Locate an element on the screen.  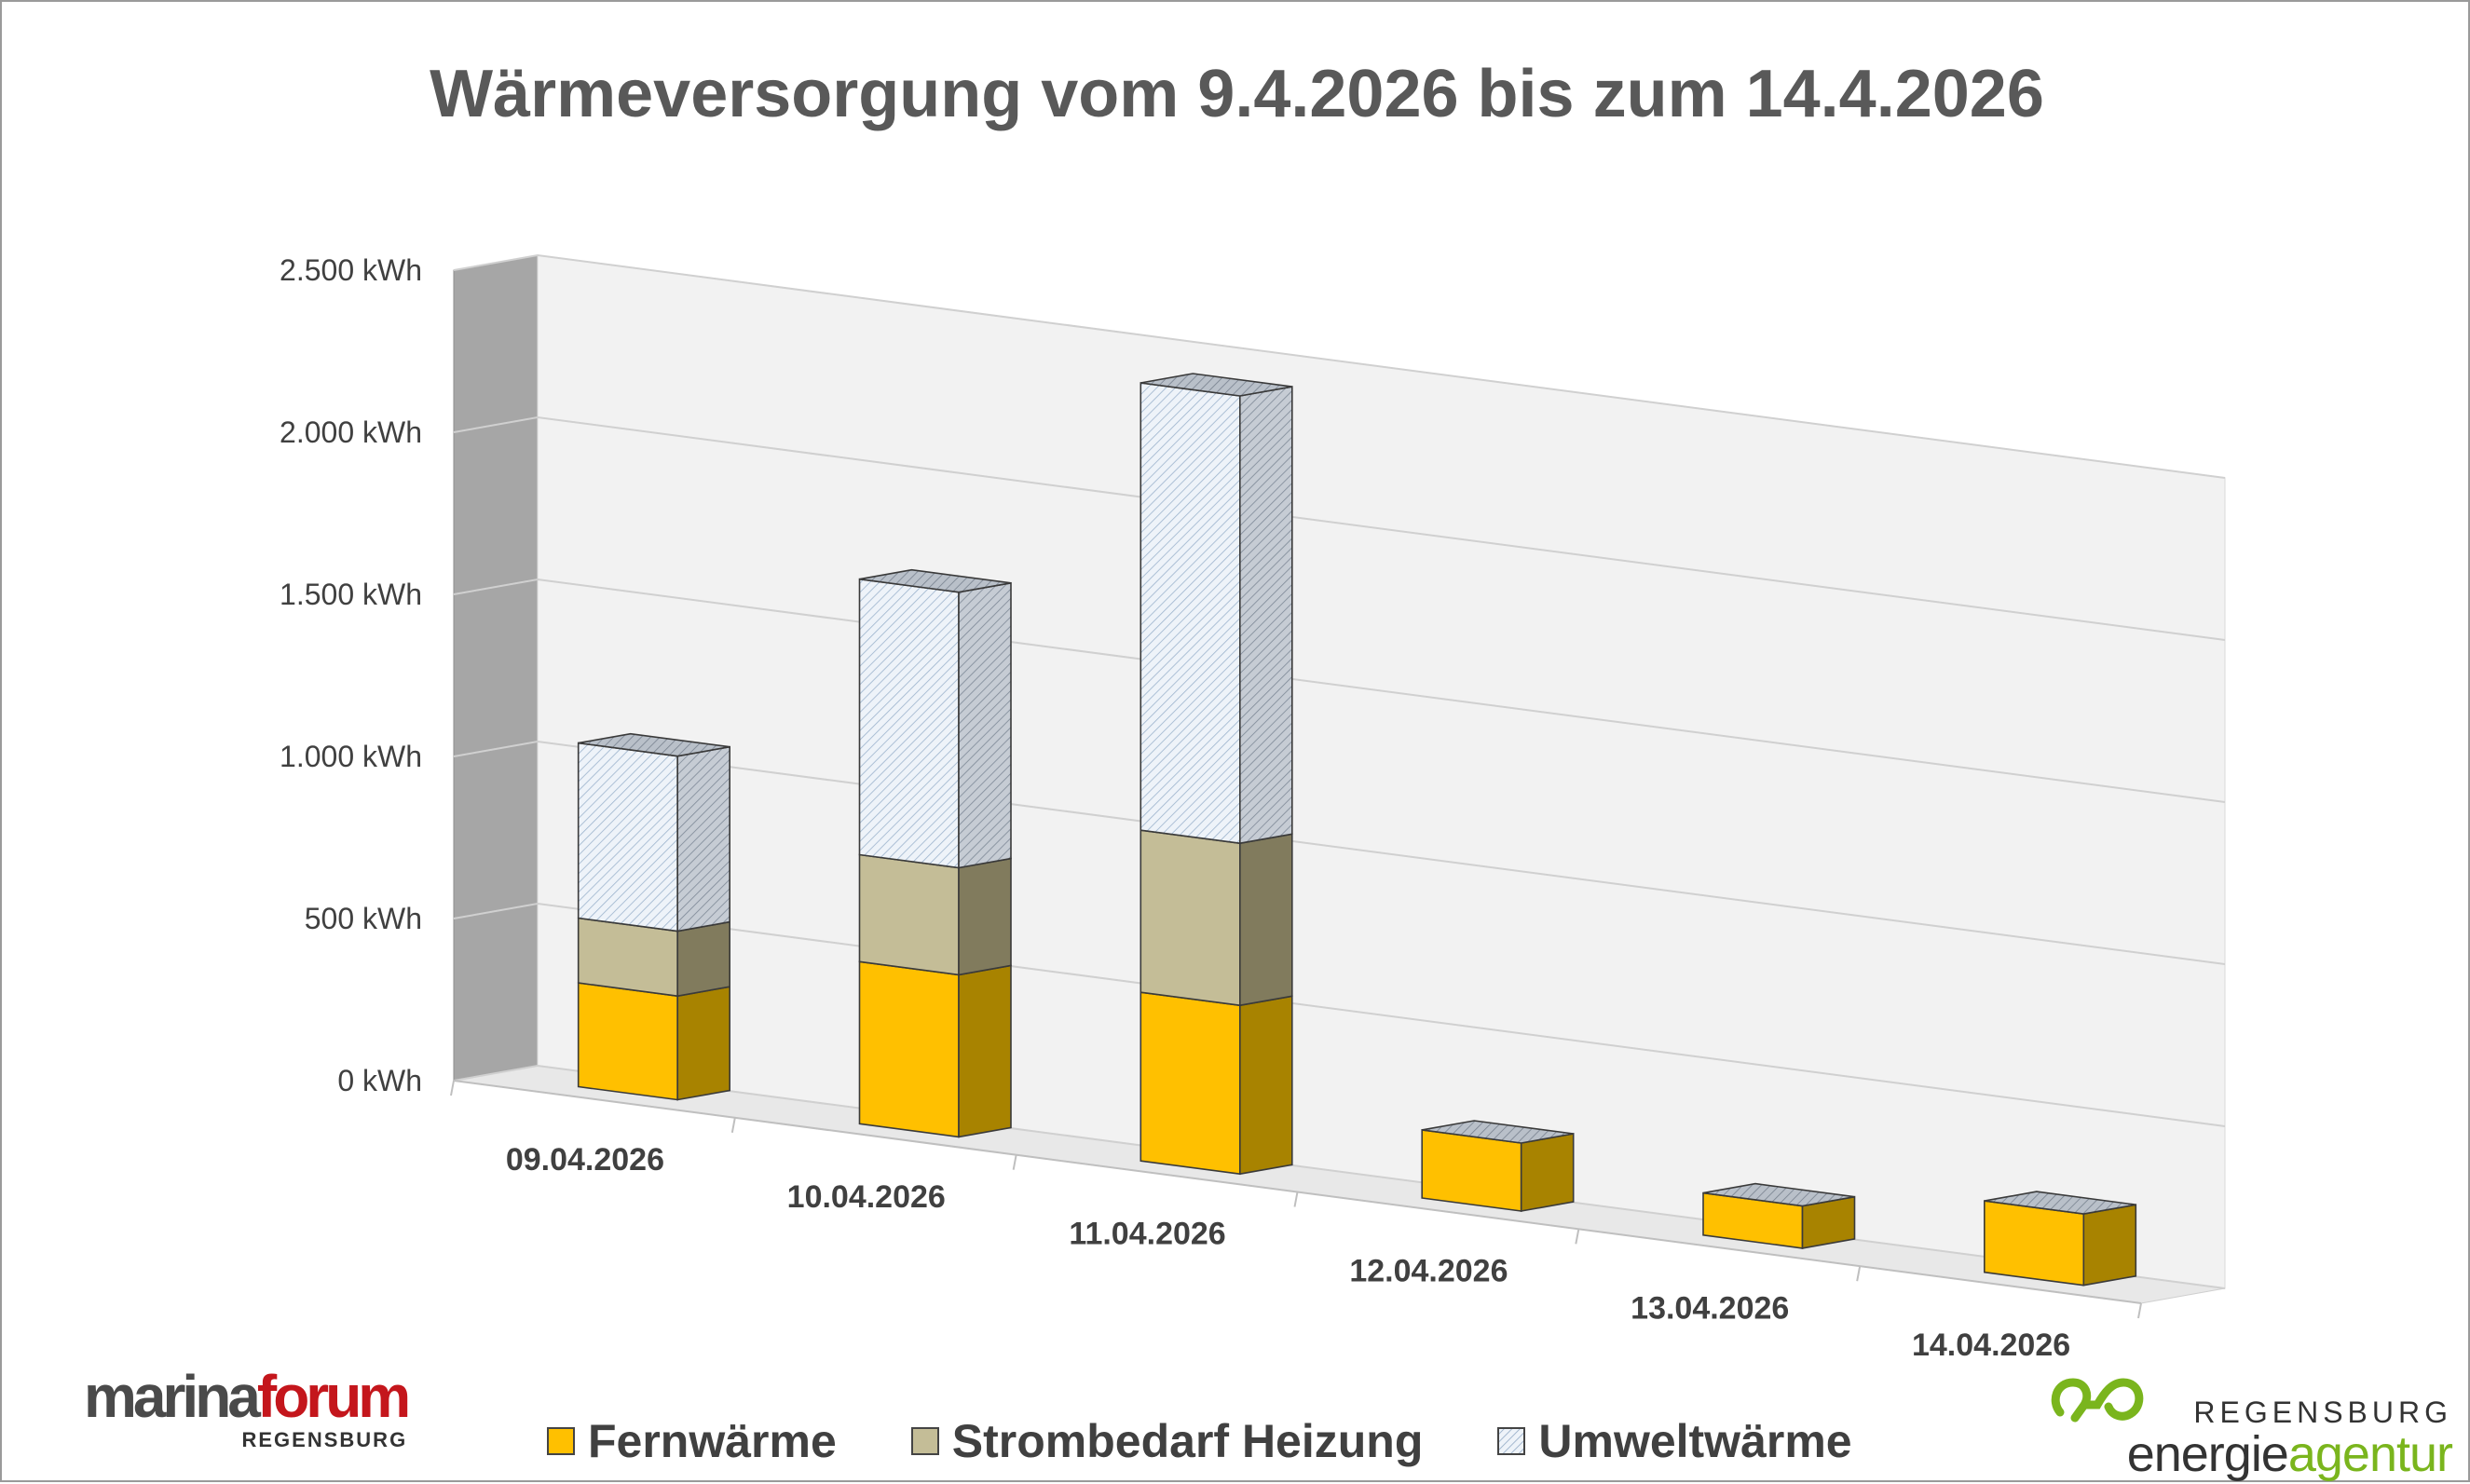
x-tick-label: 12.04.2026 is located at coordinates (1428, 1270).